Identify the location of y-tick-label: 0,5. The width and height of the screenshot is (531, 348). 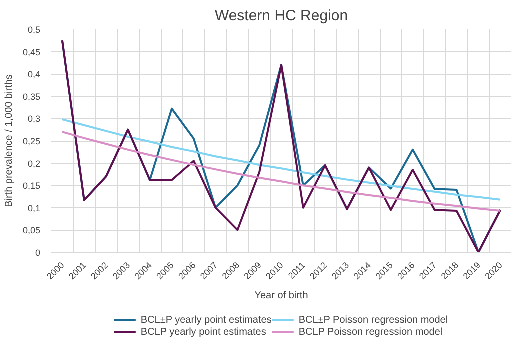
(34, 30).